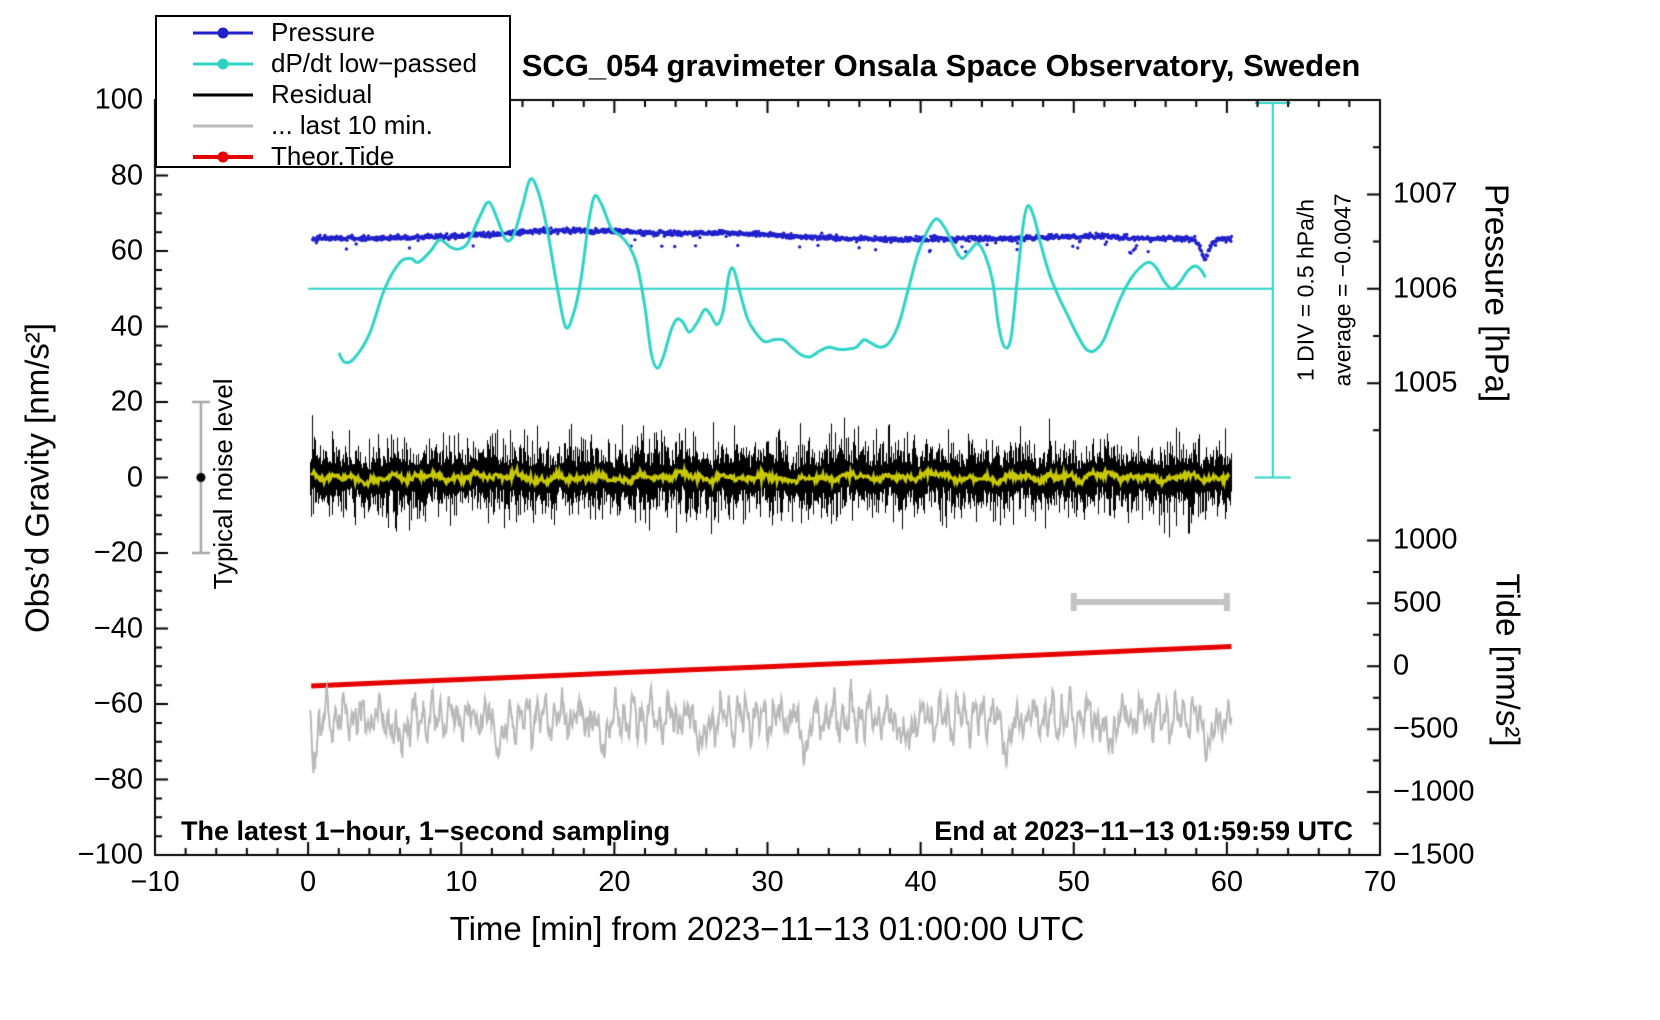 This screenshot has height=1020, width=1660. I want to click on legend-item: Theor.Tide, so click(350, 156).